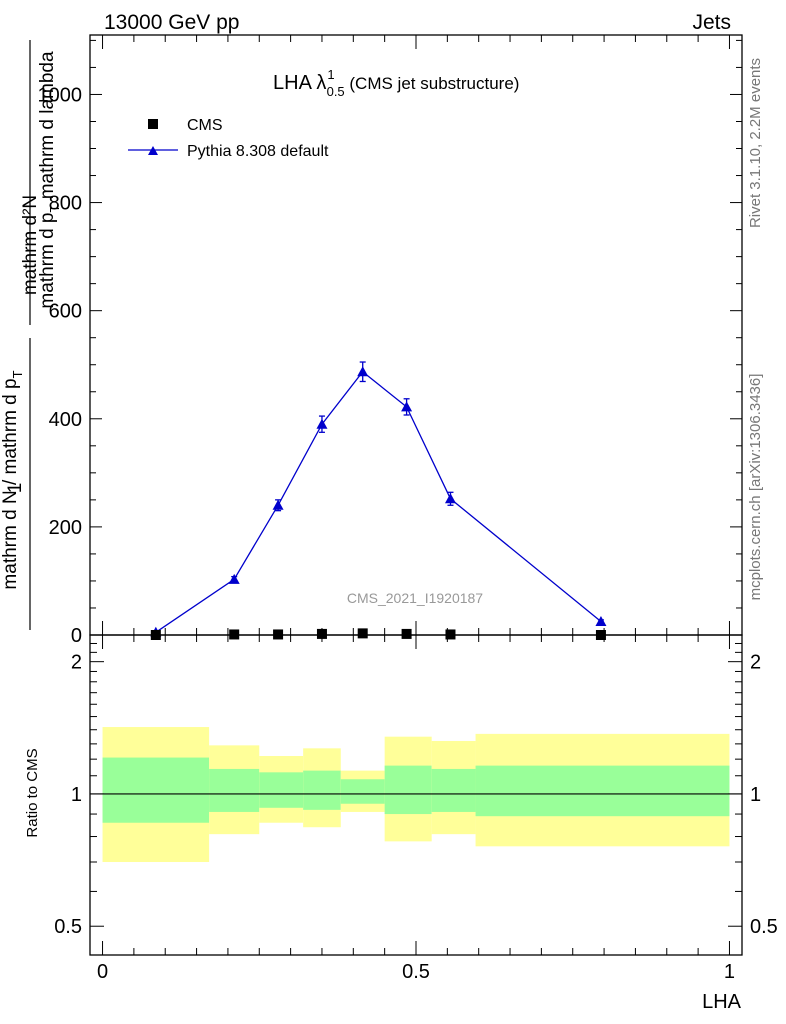 This screenshot has height=1024, width=786. Describe the element at coordinates (65, 204) in the screenshot. I see `main-ytick-label: 800` at that location.